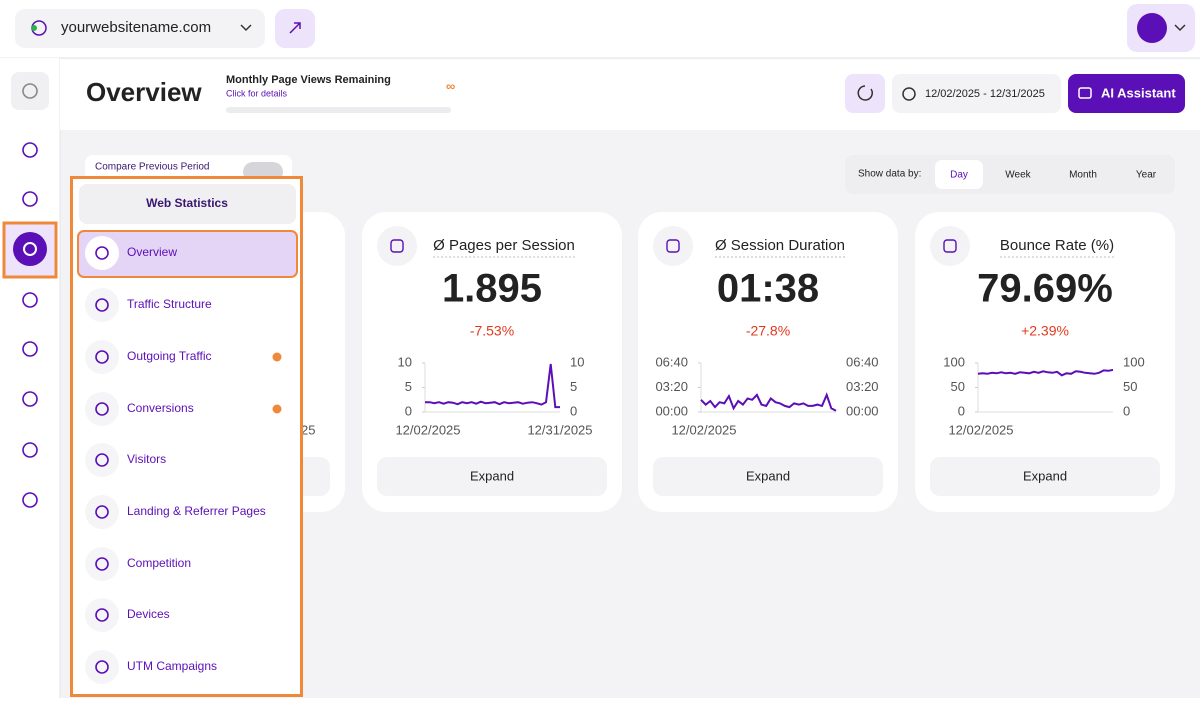  I want to click on nav-icon-glyph, so click(30, 249).